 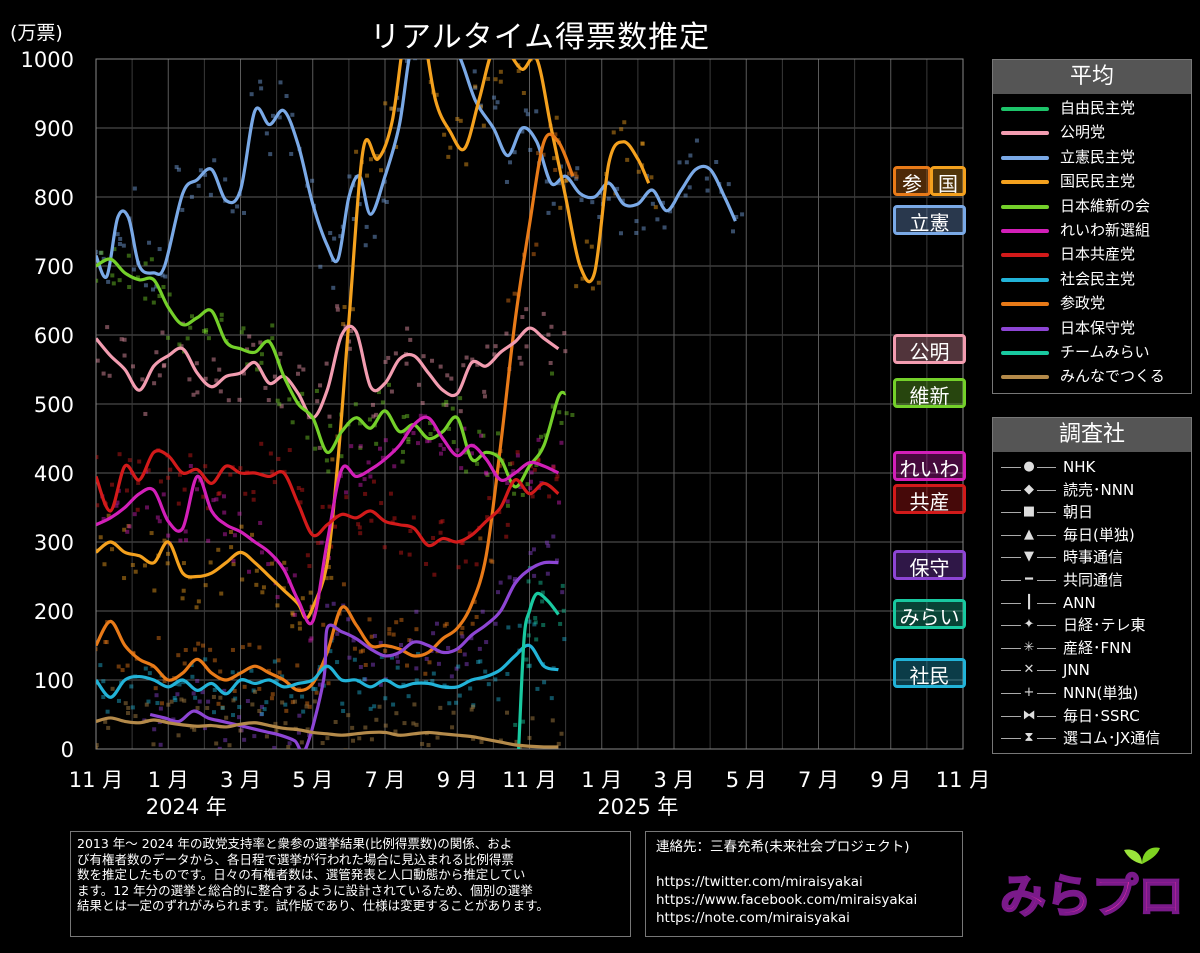 What do you see at coordinates (1029, 557) in the screenshot?
I see `pollster-marker-icon: ▼` at bounding box center [1029, 557].